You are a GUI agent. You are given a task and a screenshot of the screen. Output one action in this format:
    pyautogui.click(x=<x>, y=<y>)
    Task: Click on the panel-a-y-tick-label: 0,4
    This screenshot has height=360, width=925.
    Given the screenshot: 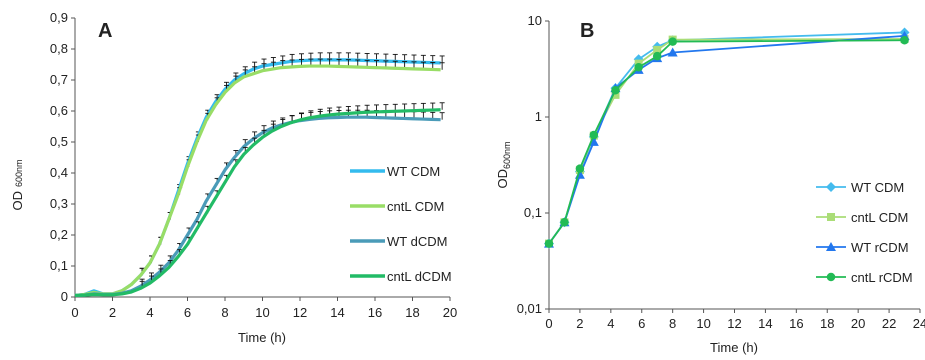 What is the action you would take?
    pyautogui.click(x=59, y=172)
    